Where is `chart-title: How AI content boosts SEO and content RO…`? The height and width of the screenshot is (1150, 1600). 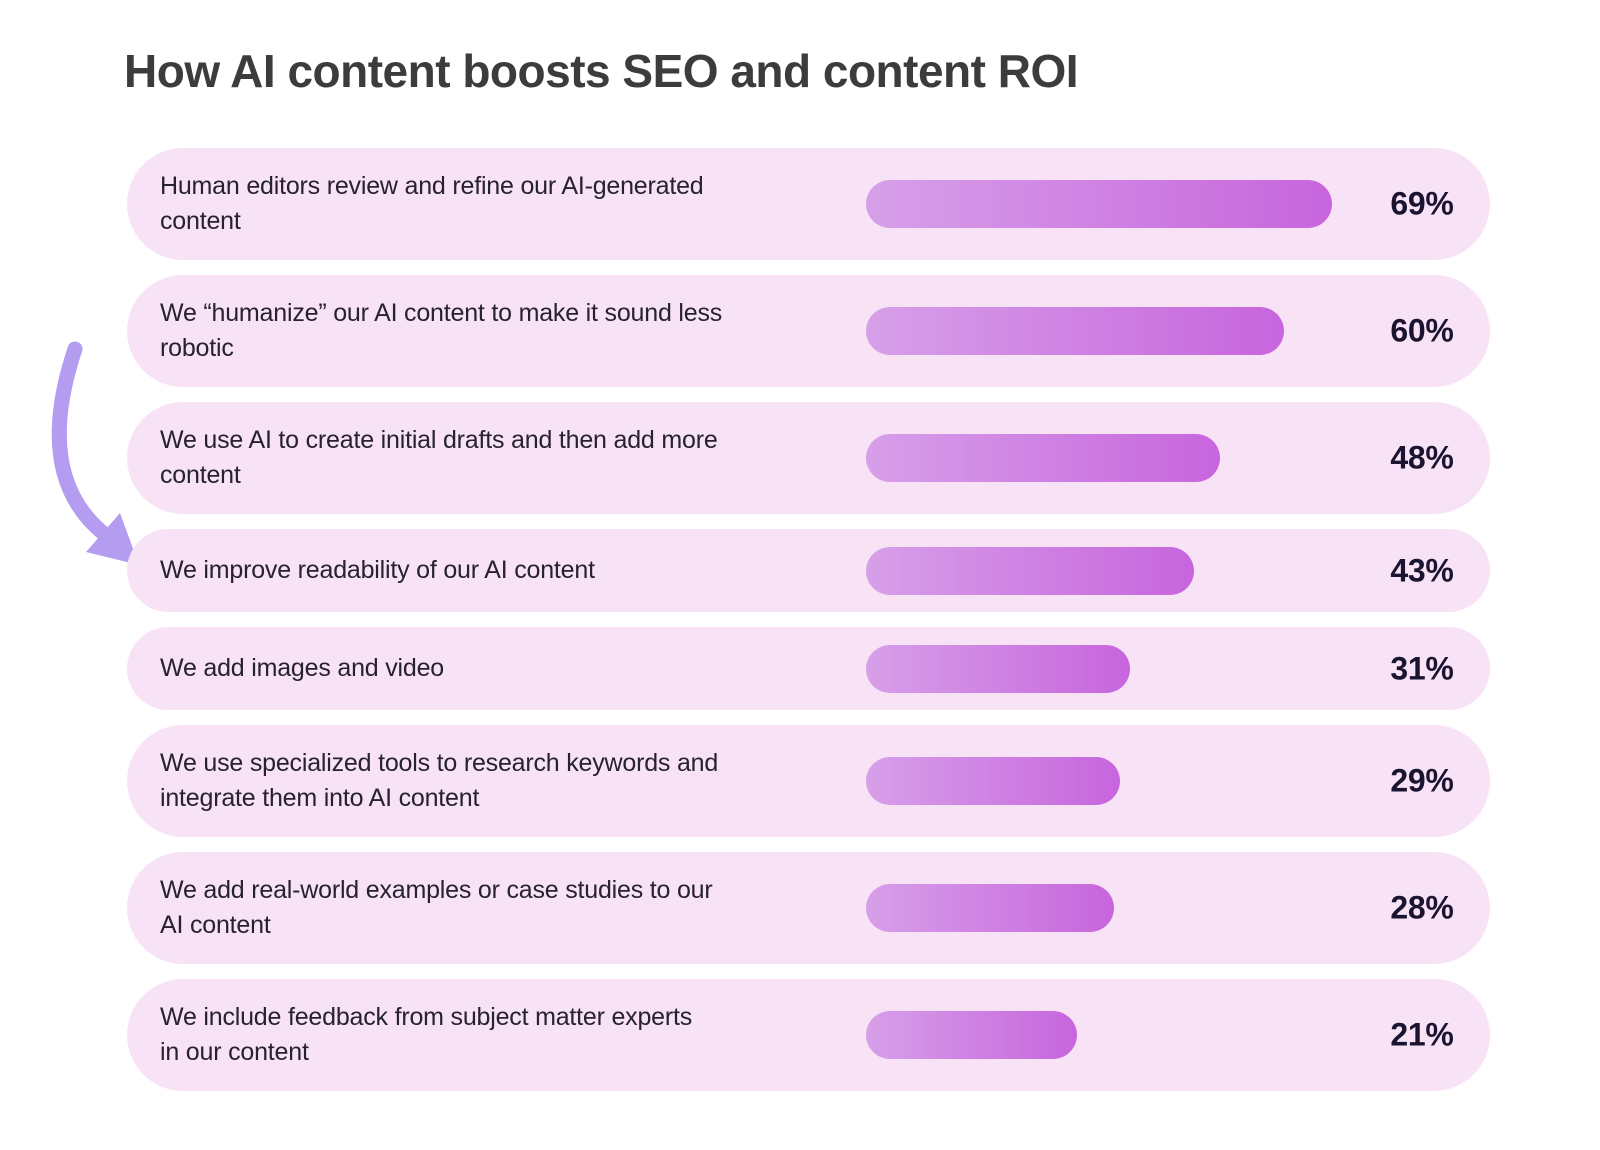 chart-title: How AI content boosts SEO and content RO… is located at coordinates (601, 71).